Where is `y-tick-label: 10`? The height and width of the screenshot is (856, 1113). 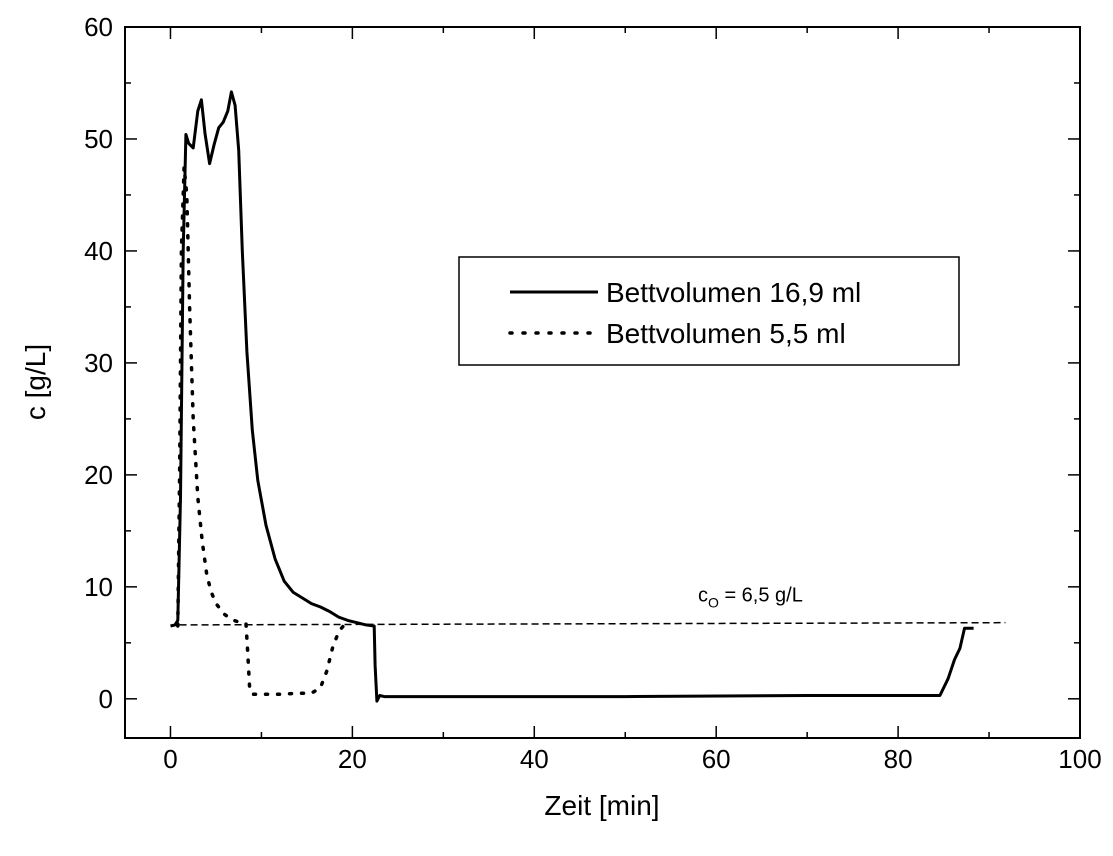 y-tick-label: 10 is located at coordinates (98, 587).